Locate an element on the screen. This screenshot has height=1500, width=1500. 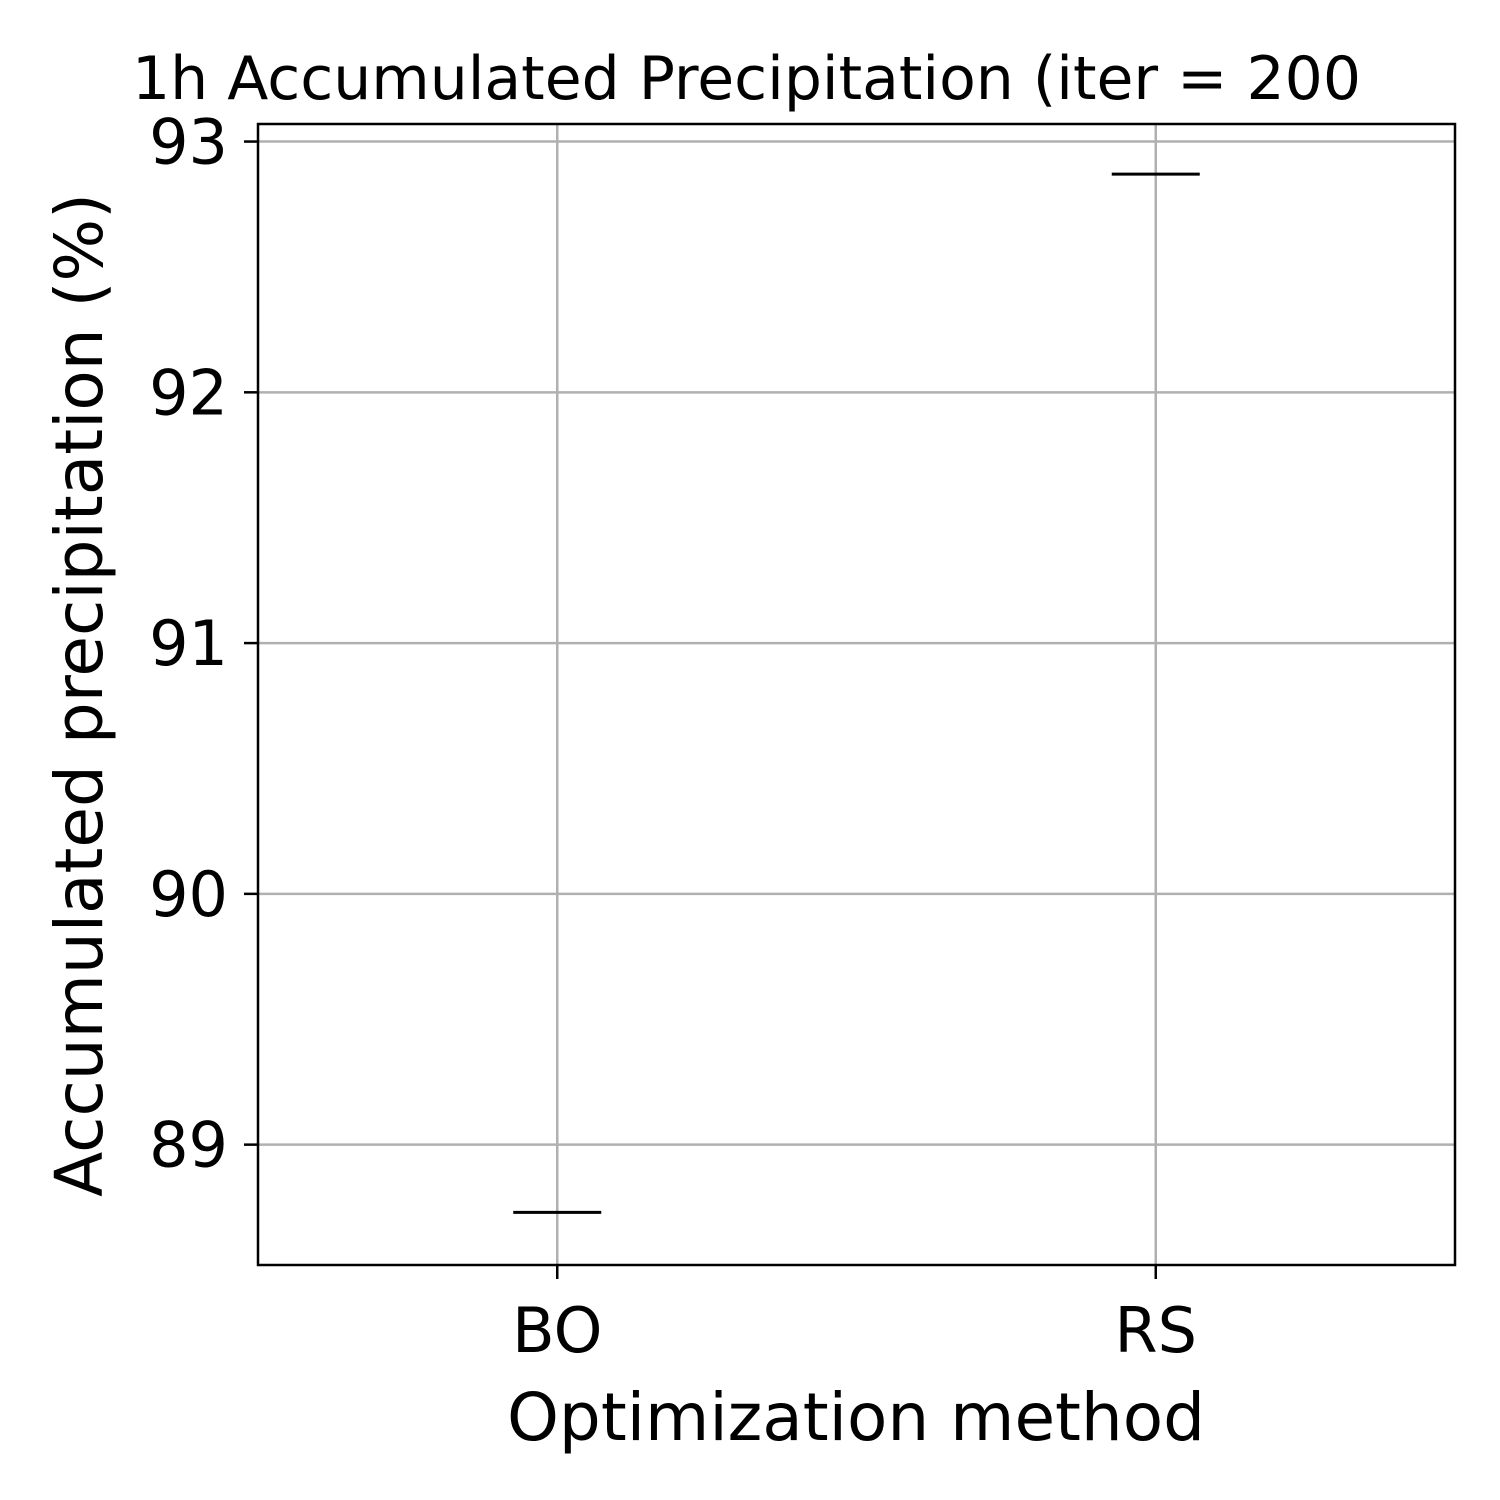
y-tick-label: 91 is located at coordinates (188, 643).